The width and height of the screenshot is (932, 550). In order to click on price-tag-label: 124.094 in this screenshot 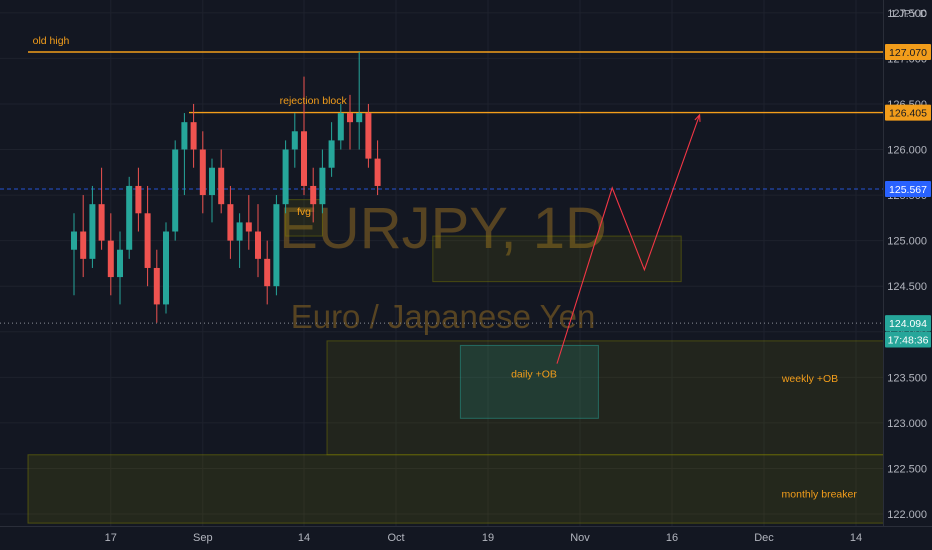, I will do `click(908, 324)`.